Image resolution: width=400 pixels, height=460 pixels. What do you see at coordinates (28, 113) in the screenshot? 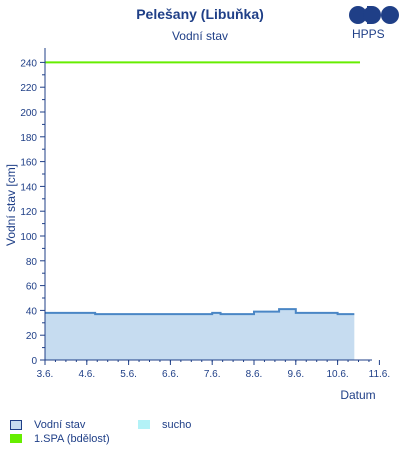
I see `y-tick-label: 200` at bounding box center [28, 113].